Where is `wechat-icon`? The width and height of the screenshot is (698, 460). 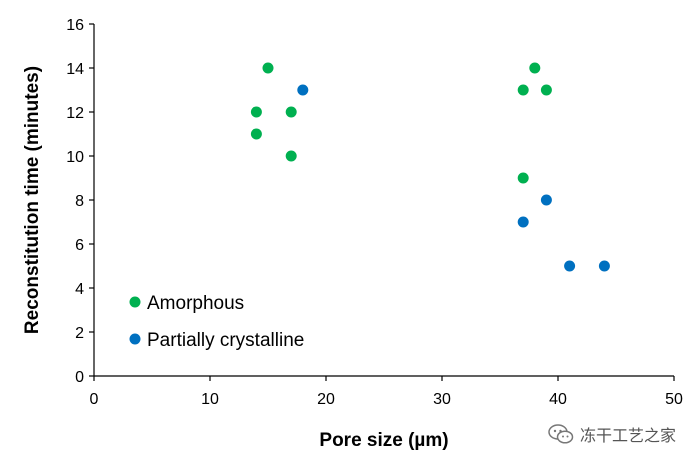 wechat-icon is located at coordinates (561, 434).